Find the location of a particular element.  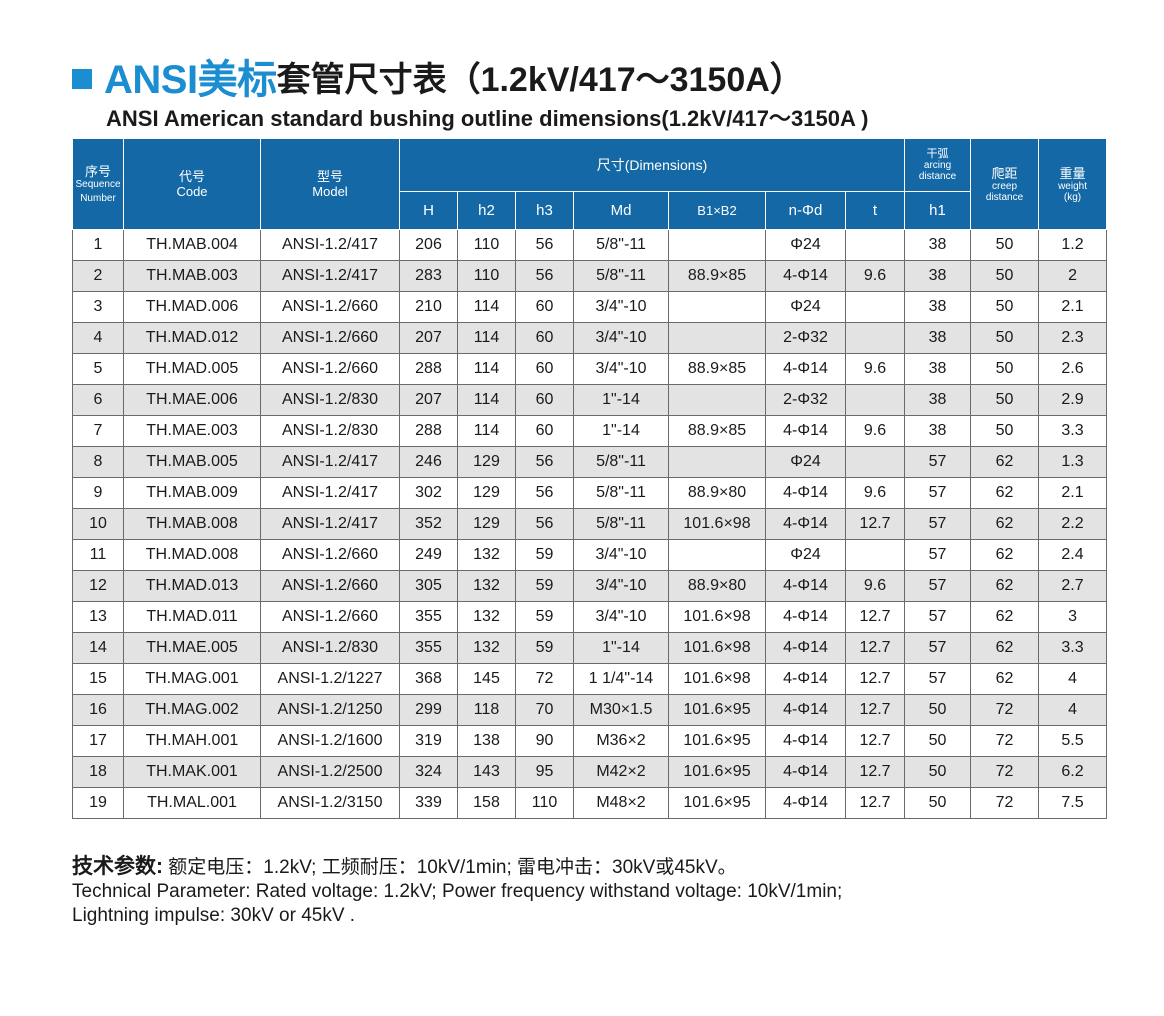

header-h1: h1 is located at coordinates (938, 210).